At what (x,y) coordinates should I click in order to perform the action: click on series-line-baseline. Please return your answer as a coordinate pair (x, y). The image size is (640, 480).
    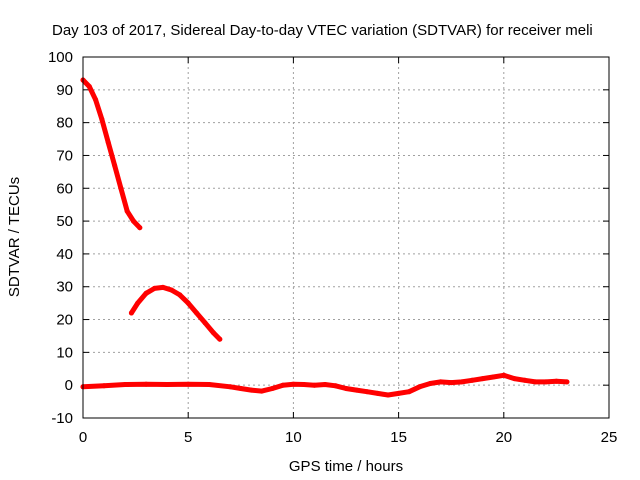
    Looking at the image, I should click on (325, 385).